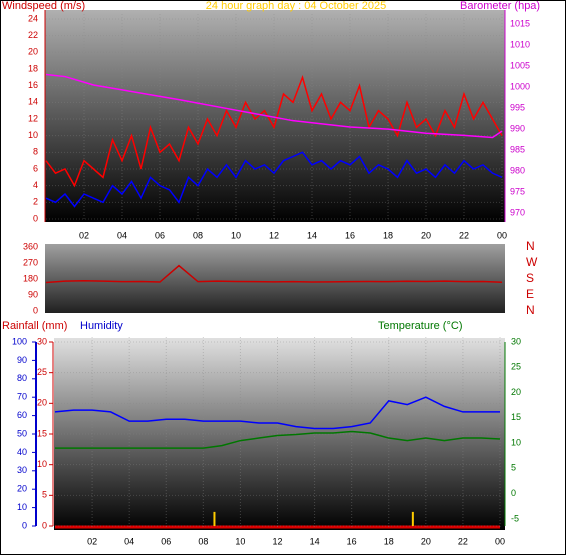 The width and height of the screenshot is (566, 555). I want to click on y-tick-label: 970, so click(517, 212).